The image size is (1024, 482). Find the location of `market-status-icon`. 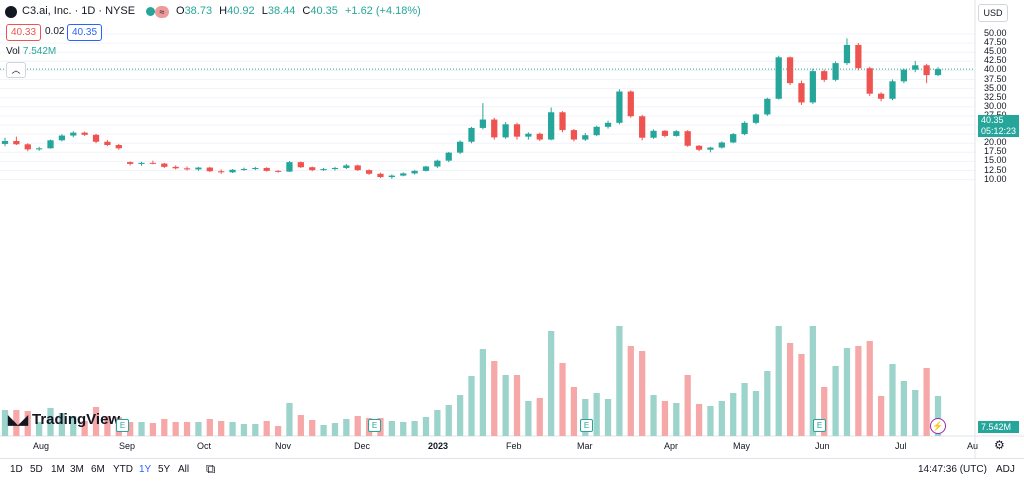

market-status-icon is located at coordinates (150, 11).